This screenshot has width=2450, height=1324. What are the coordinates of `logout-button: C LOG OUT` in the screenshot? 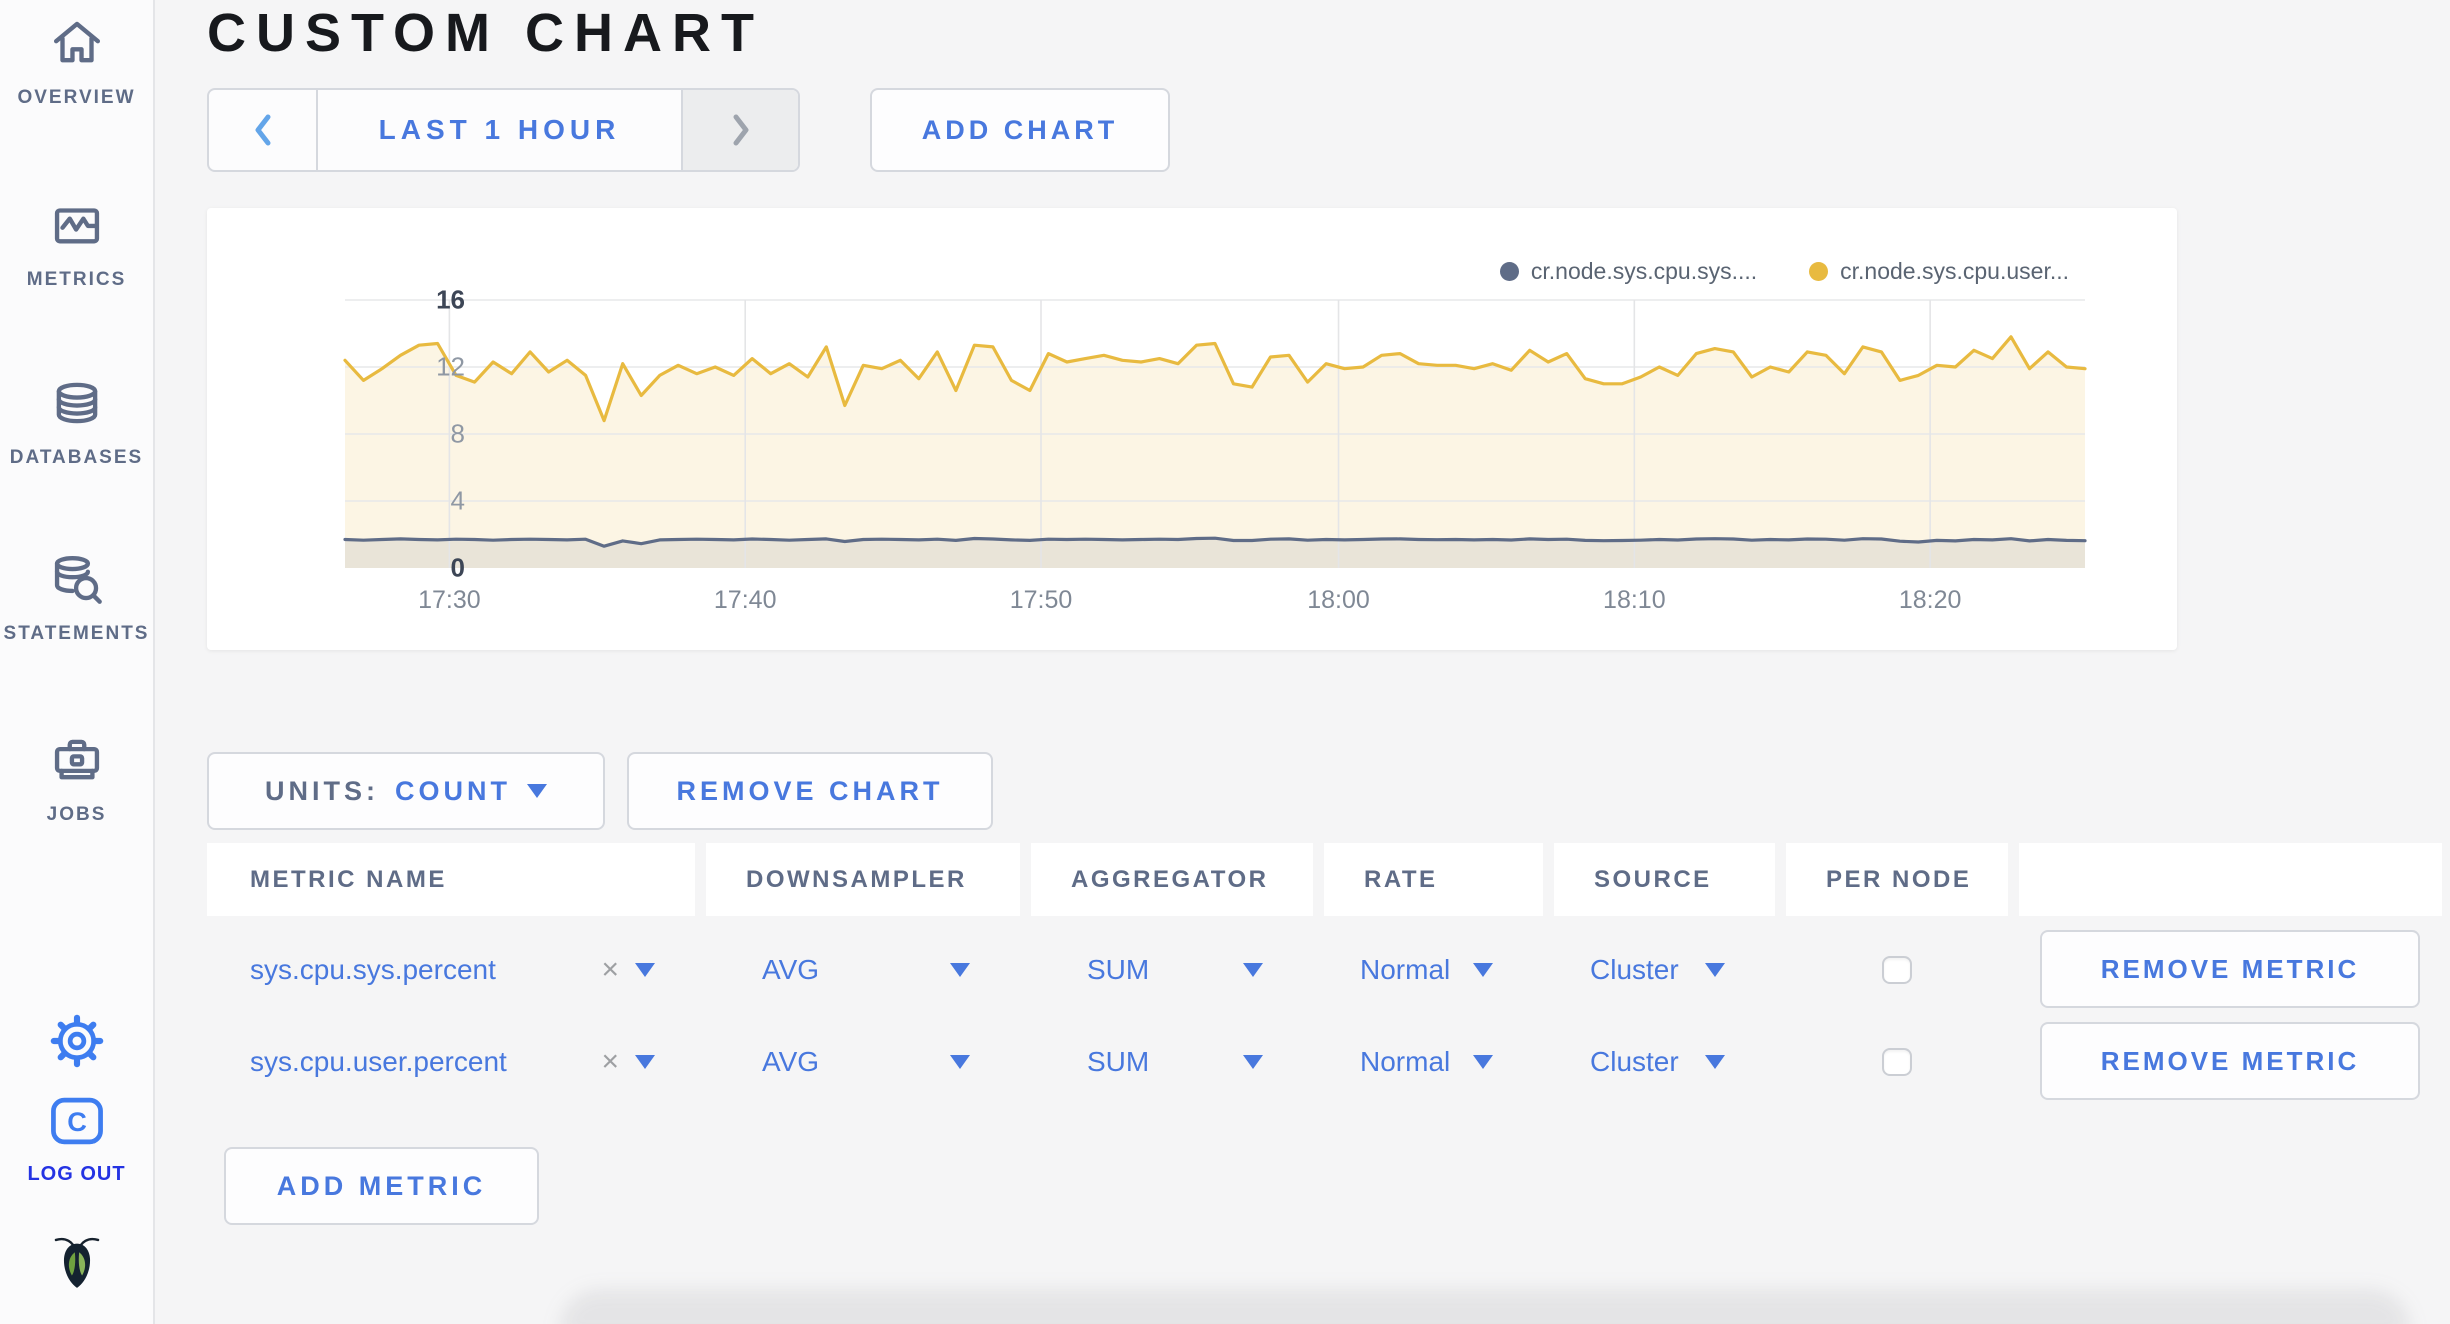 It's located at (76, 1139).